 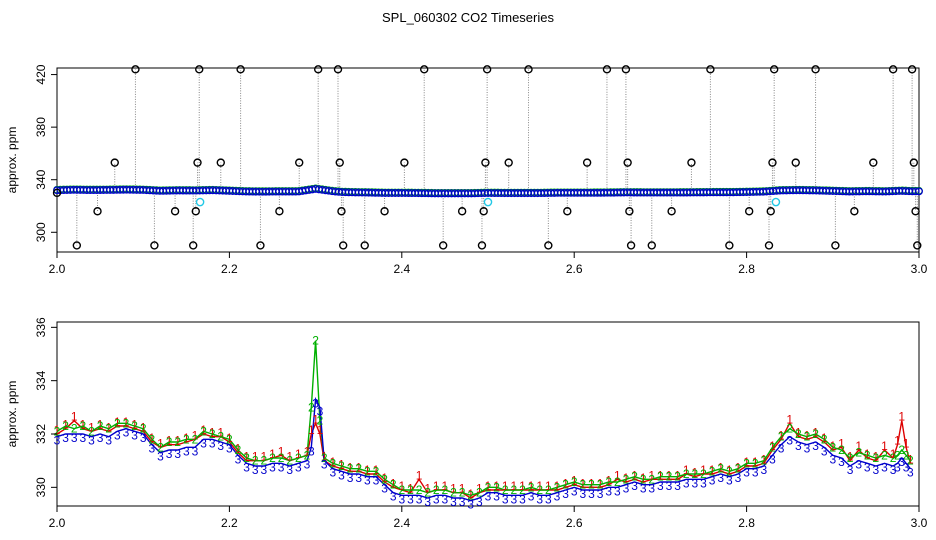 I want to click on bottom-panel-y-ticks: 330 332 334 336, so click(x=45, y=407).